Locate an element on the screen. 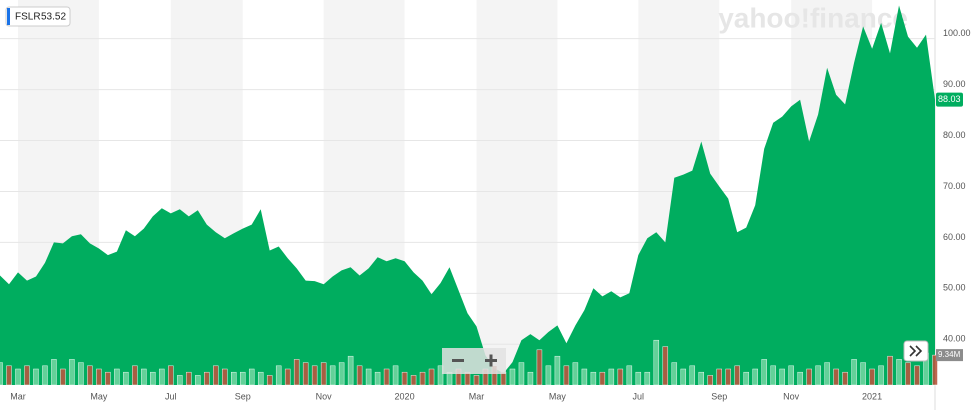  scroll-button is located at coordinates (916, 351).